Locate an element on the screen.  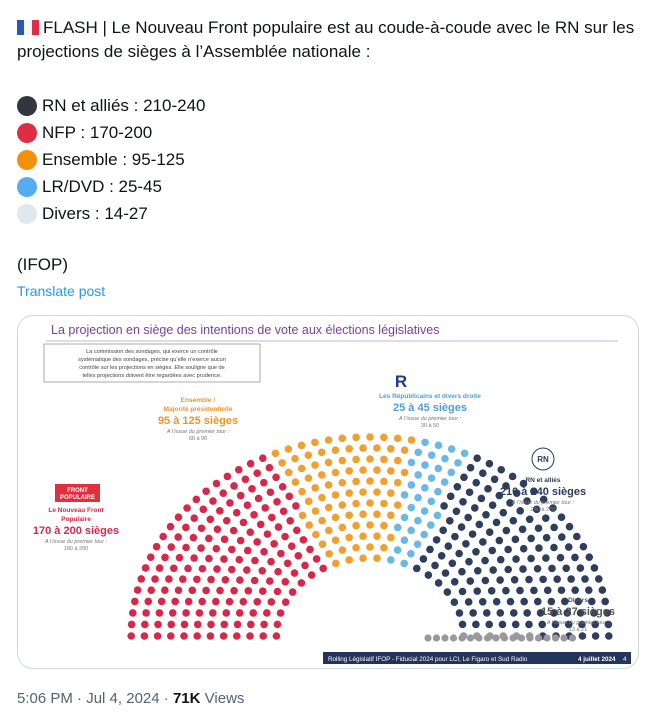
group-range: 180 à 200 is located at coordinates (76, 549).